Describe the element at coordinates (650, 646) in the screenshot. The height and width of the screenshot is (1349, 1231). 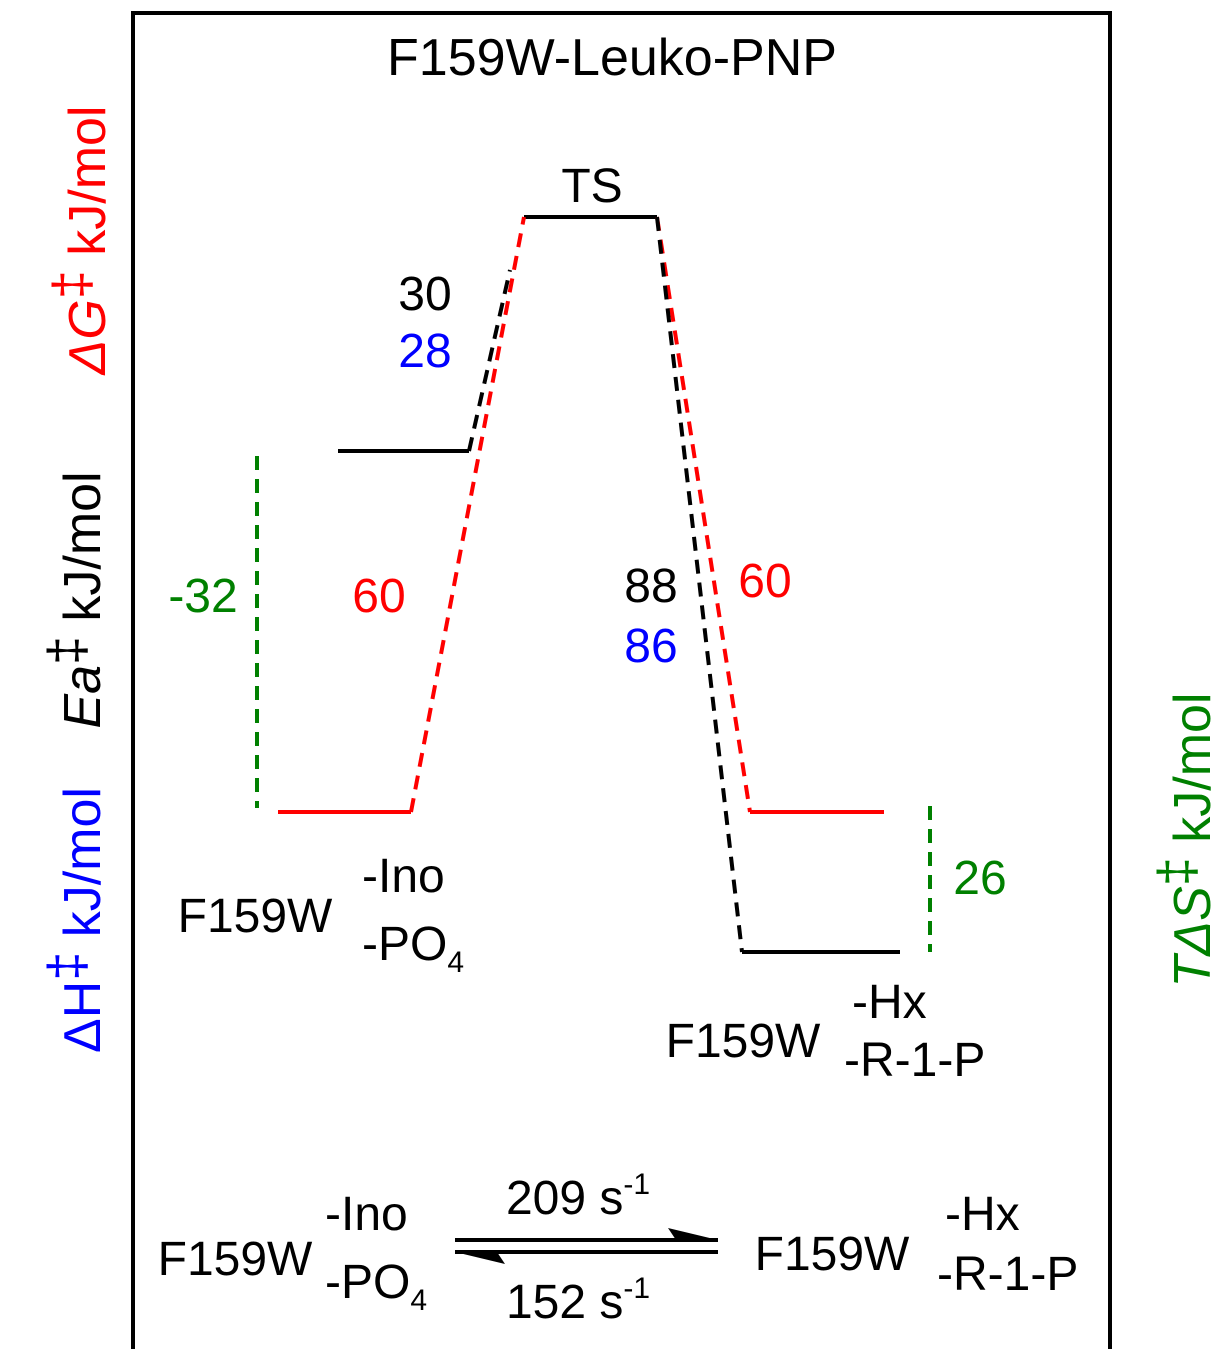
I see `reverse-dh-value: 86` at that location.